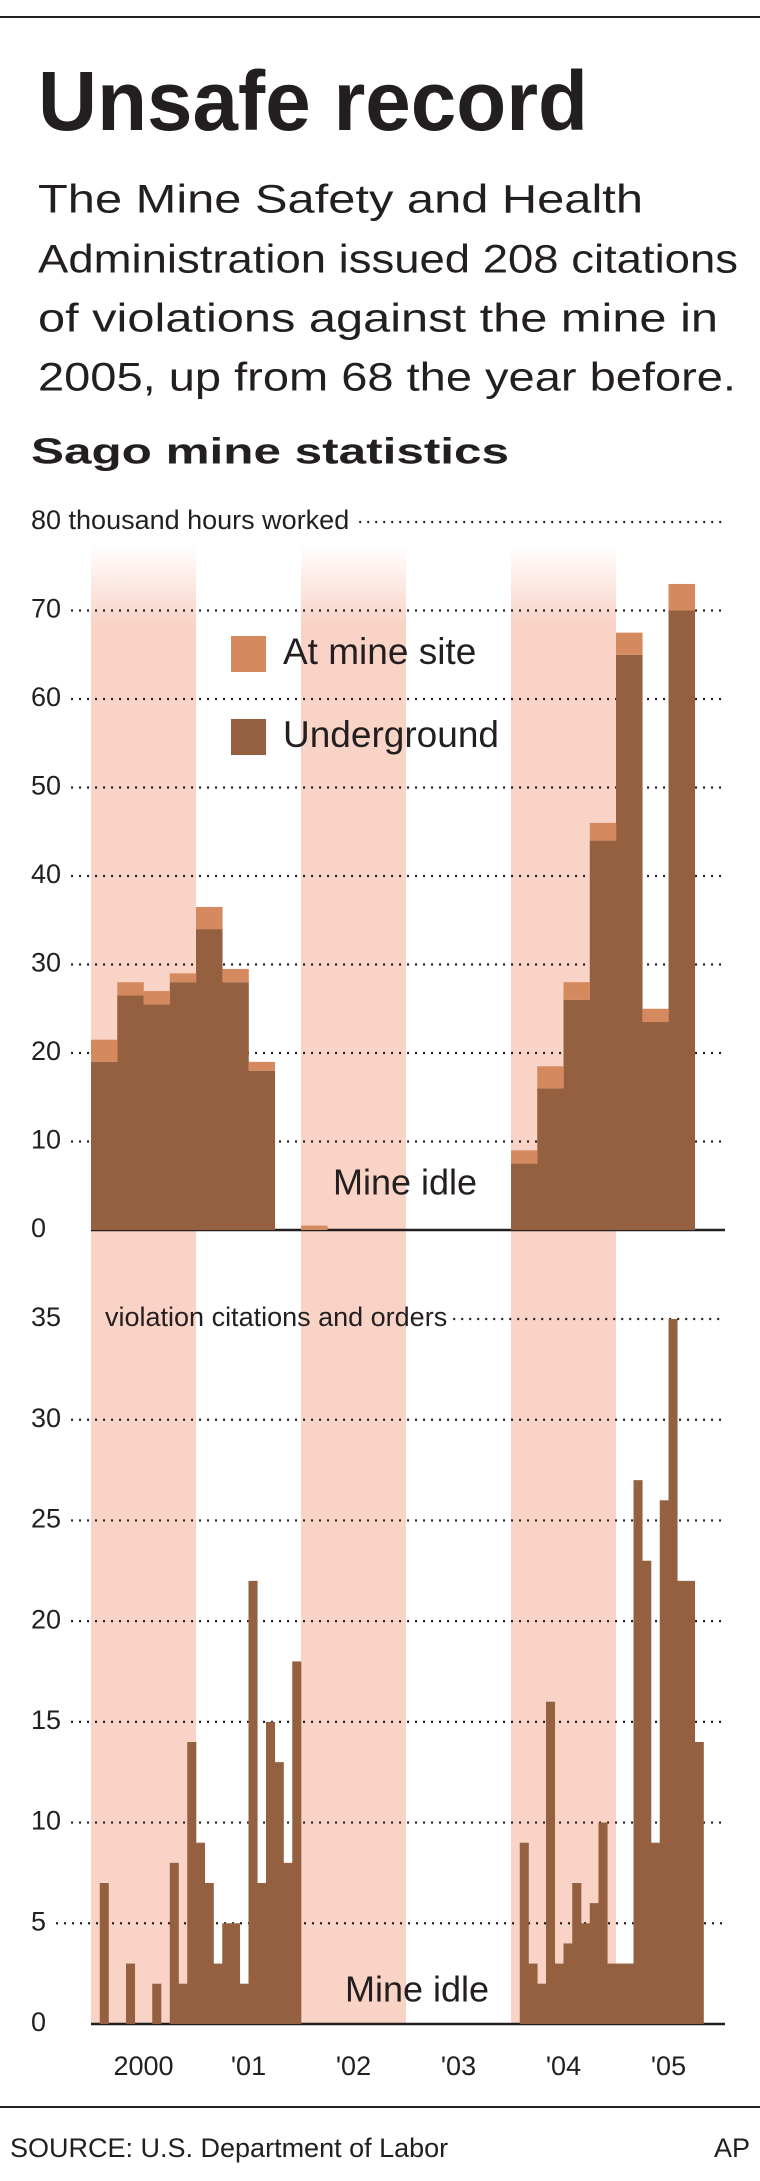 The image size is (760, 2181). What do you see at coordinates (378, 319) in the screenshot?
I see `subtitle-line: of violations against the mine in` at bounding box center [378, 319].